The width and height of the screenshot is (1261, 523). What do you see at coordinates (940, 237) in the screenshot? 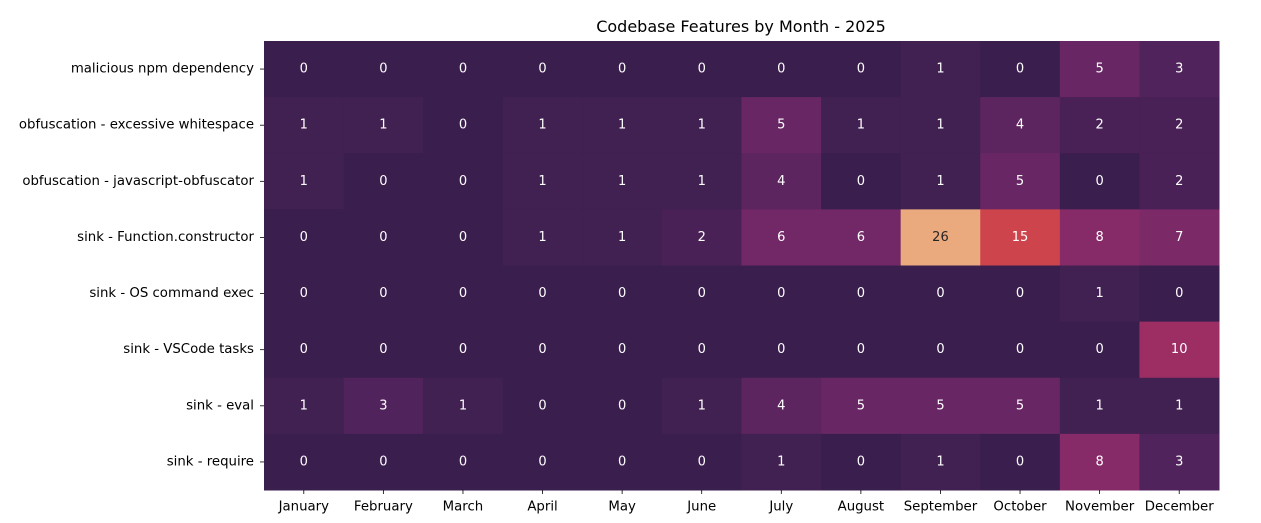
I see `cell-value-label: 26` at bounding box center [940, 237].